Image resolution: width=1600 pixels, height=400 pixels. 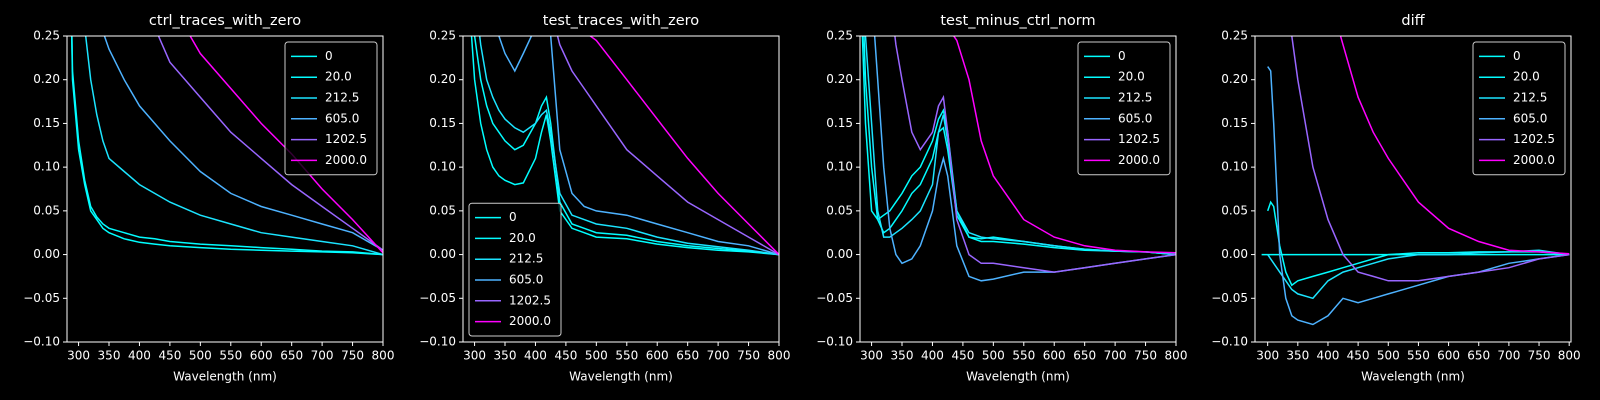 What do you see at coordinates (1017, 21) in the screenshot?
I see `subplot-title: test_minus_ctrl_norm` at bounding box center [1017, 21].